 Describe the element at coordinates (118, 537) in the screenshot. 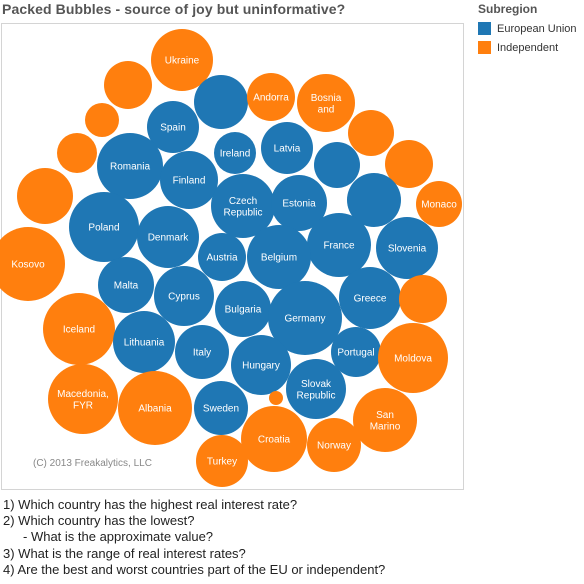

I see `question-2-sub: - What is the approximate value?` at that location.